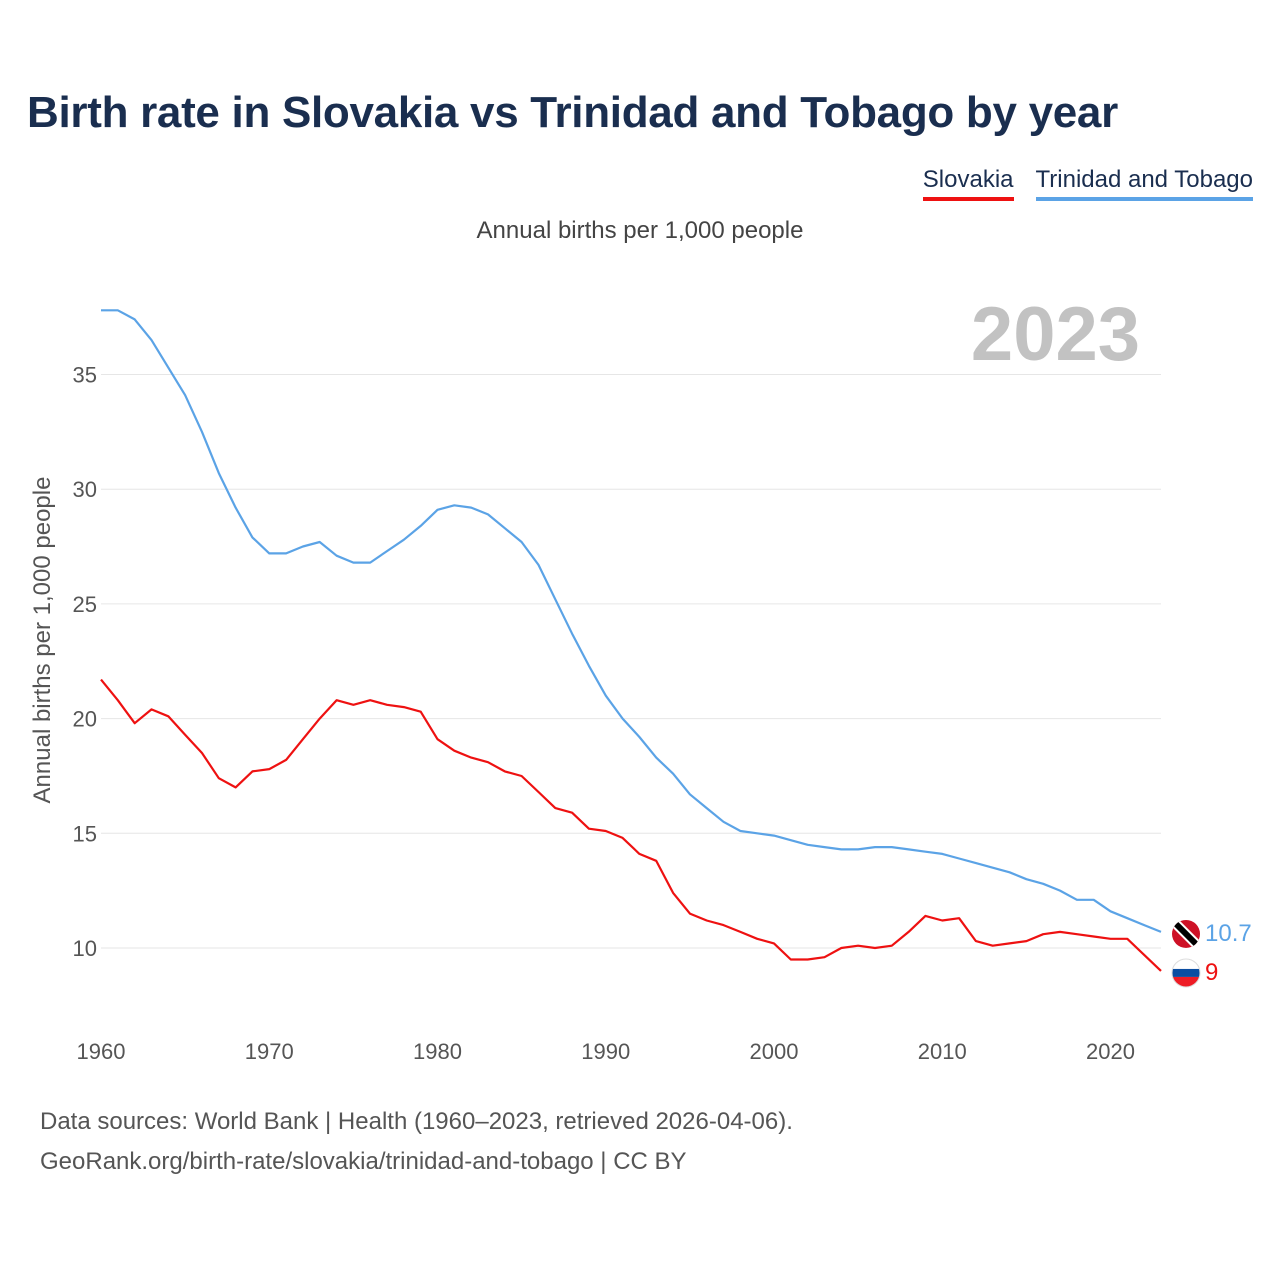 The height and width of the screenshot is (1280, 1280). What do you see at coordinates (85, 489) in the screenshot?
I see `y-tick-label: 30` at bounding box center [85, 489].